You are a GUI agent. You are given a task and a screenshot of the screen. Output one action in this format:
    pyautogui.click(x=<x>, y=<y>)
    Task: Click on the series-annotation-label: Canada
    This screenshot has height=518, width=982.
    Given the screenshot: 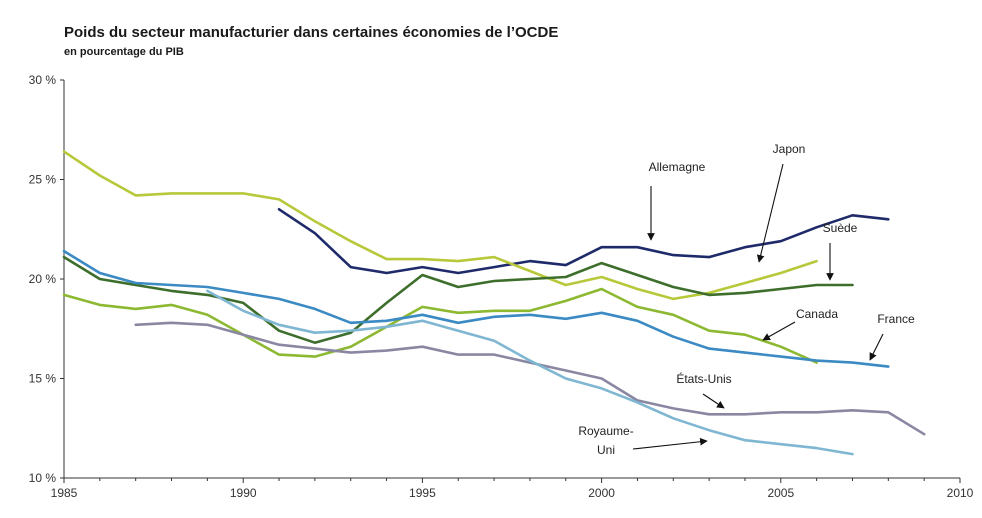 What is the action you would take?
    pyautogui.click(x=817, y=314)
    